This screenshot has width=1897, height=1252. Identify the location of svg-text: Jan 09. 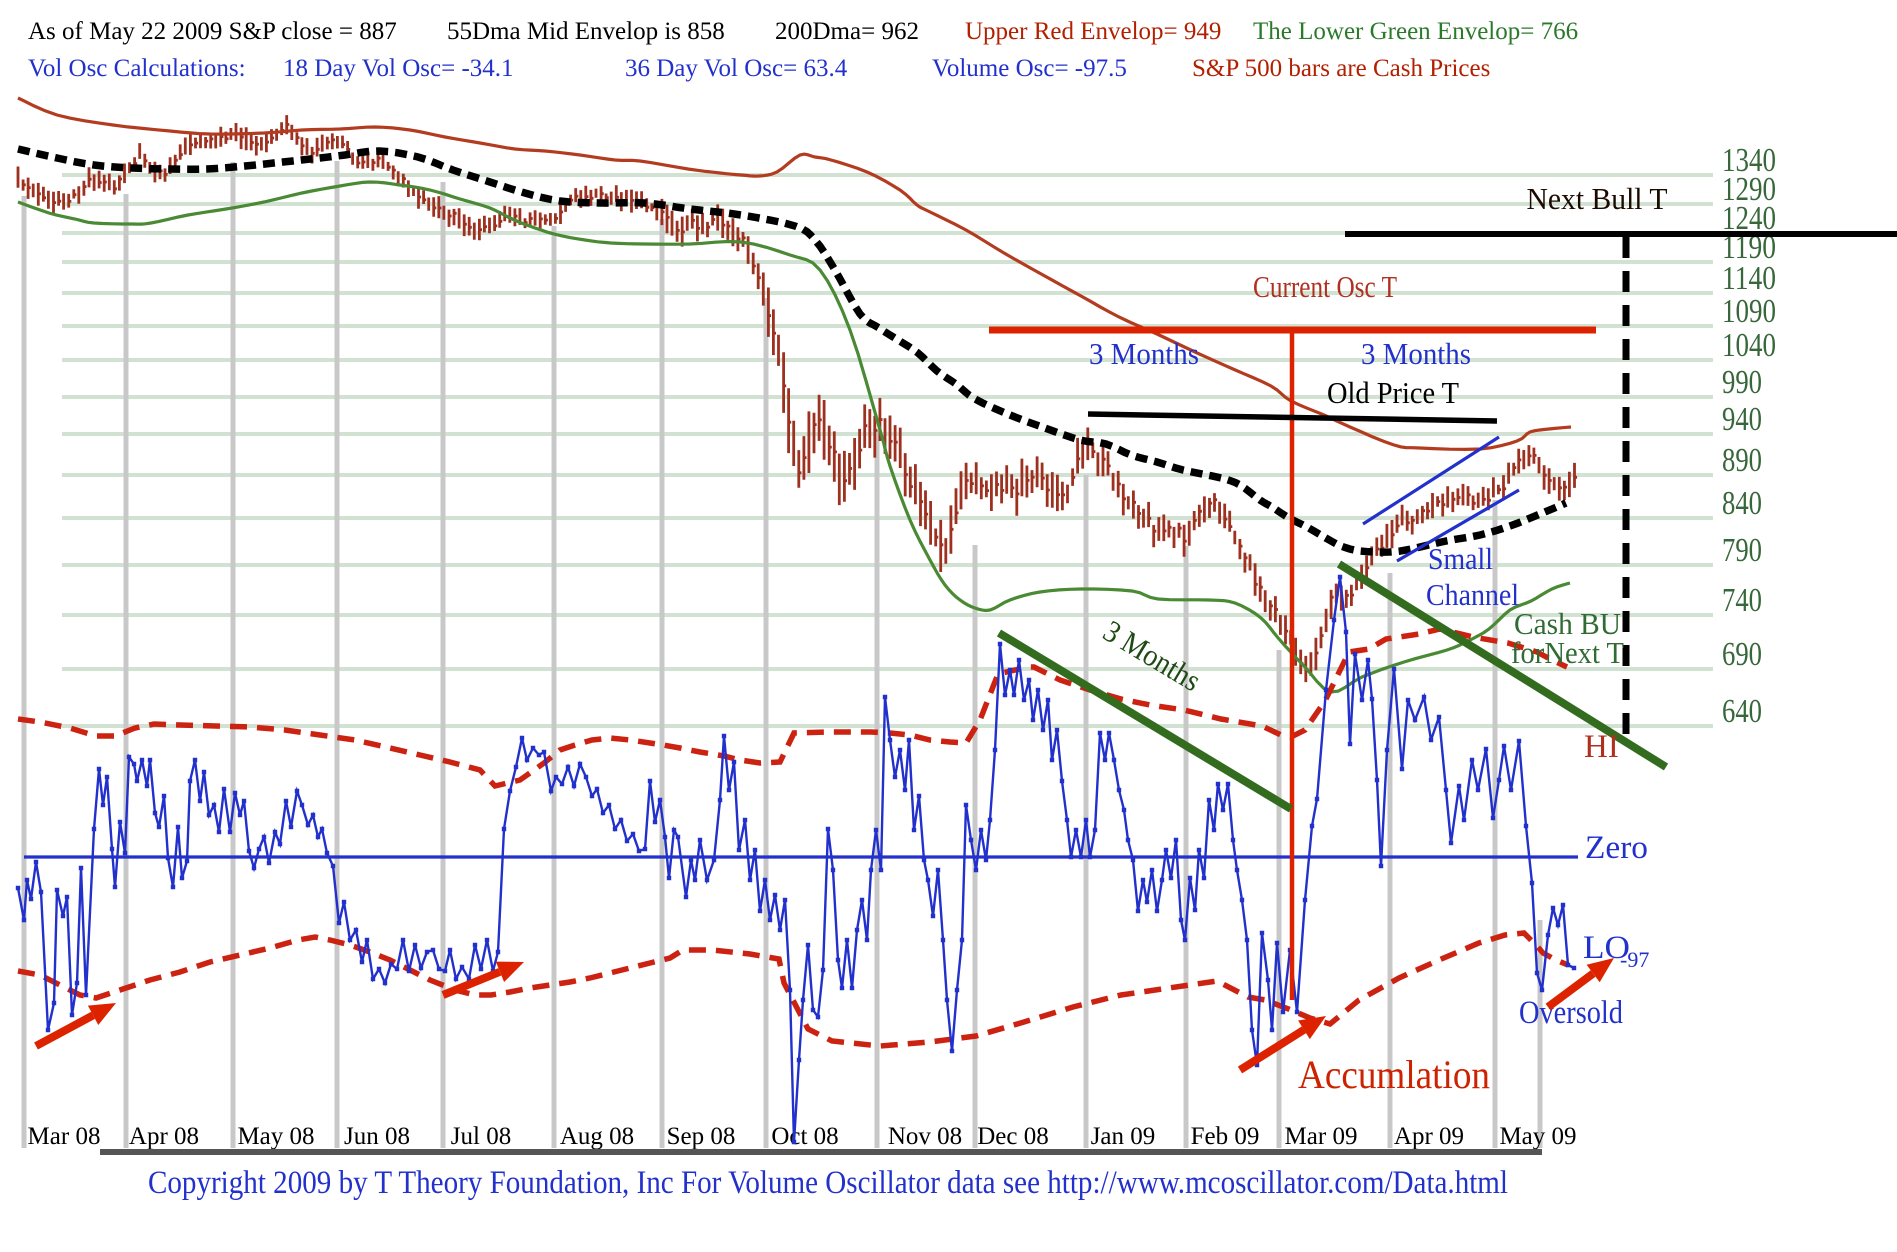
(1123, 1136).